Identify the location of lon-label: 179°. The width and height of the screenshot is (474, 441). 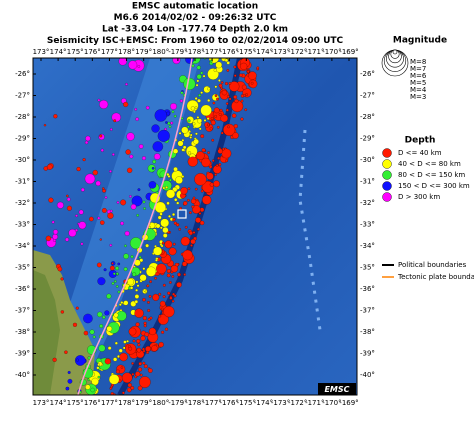
(143, 52).